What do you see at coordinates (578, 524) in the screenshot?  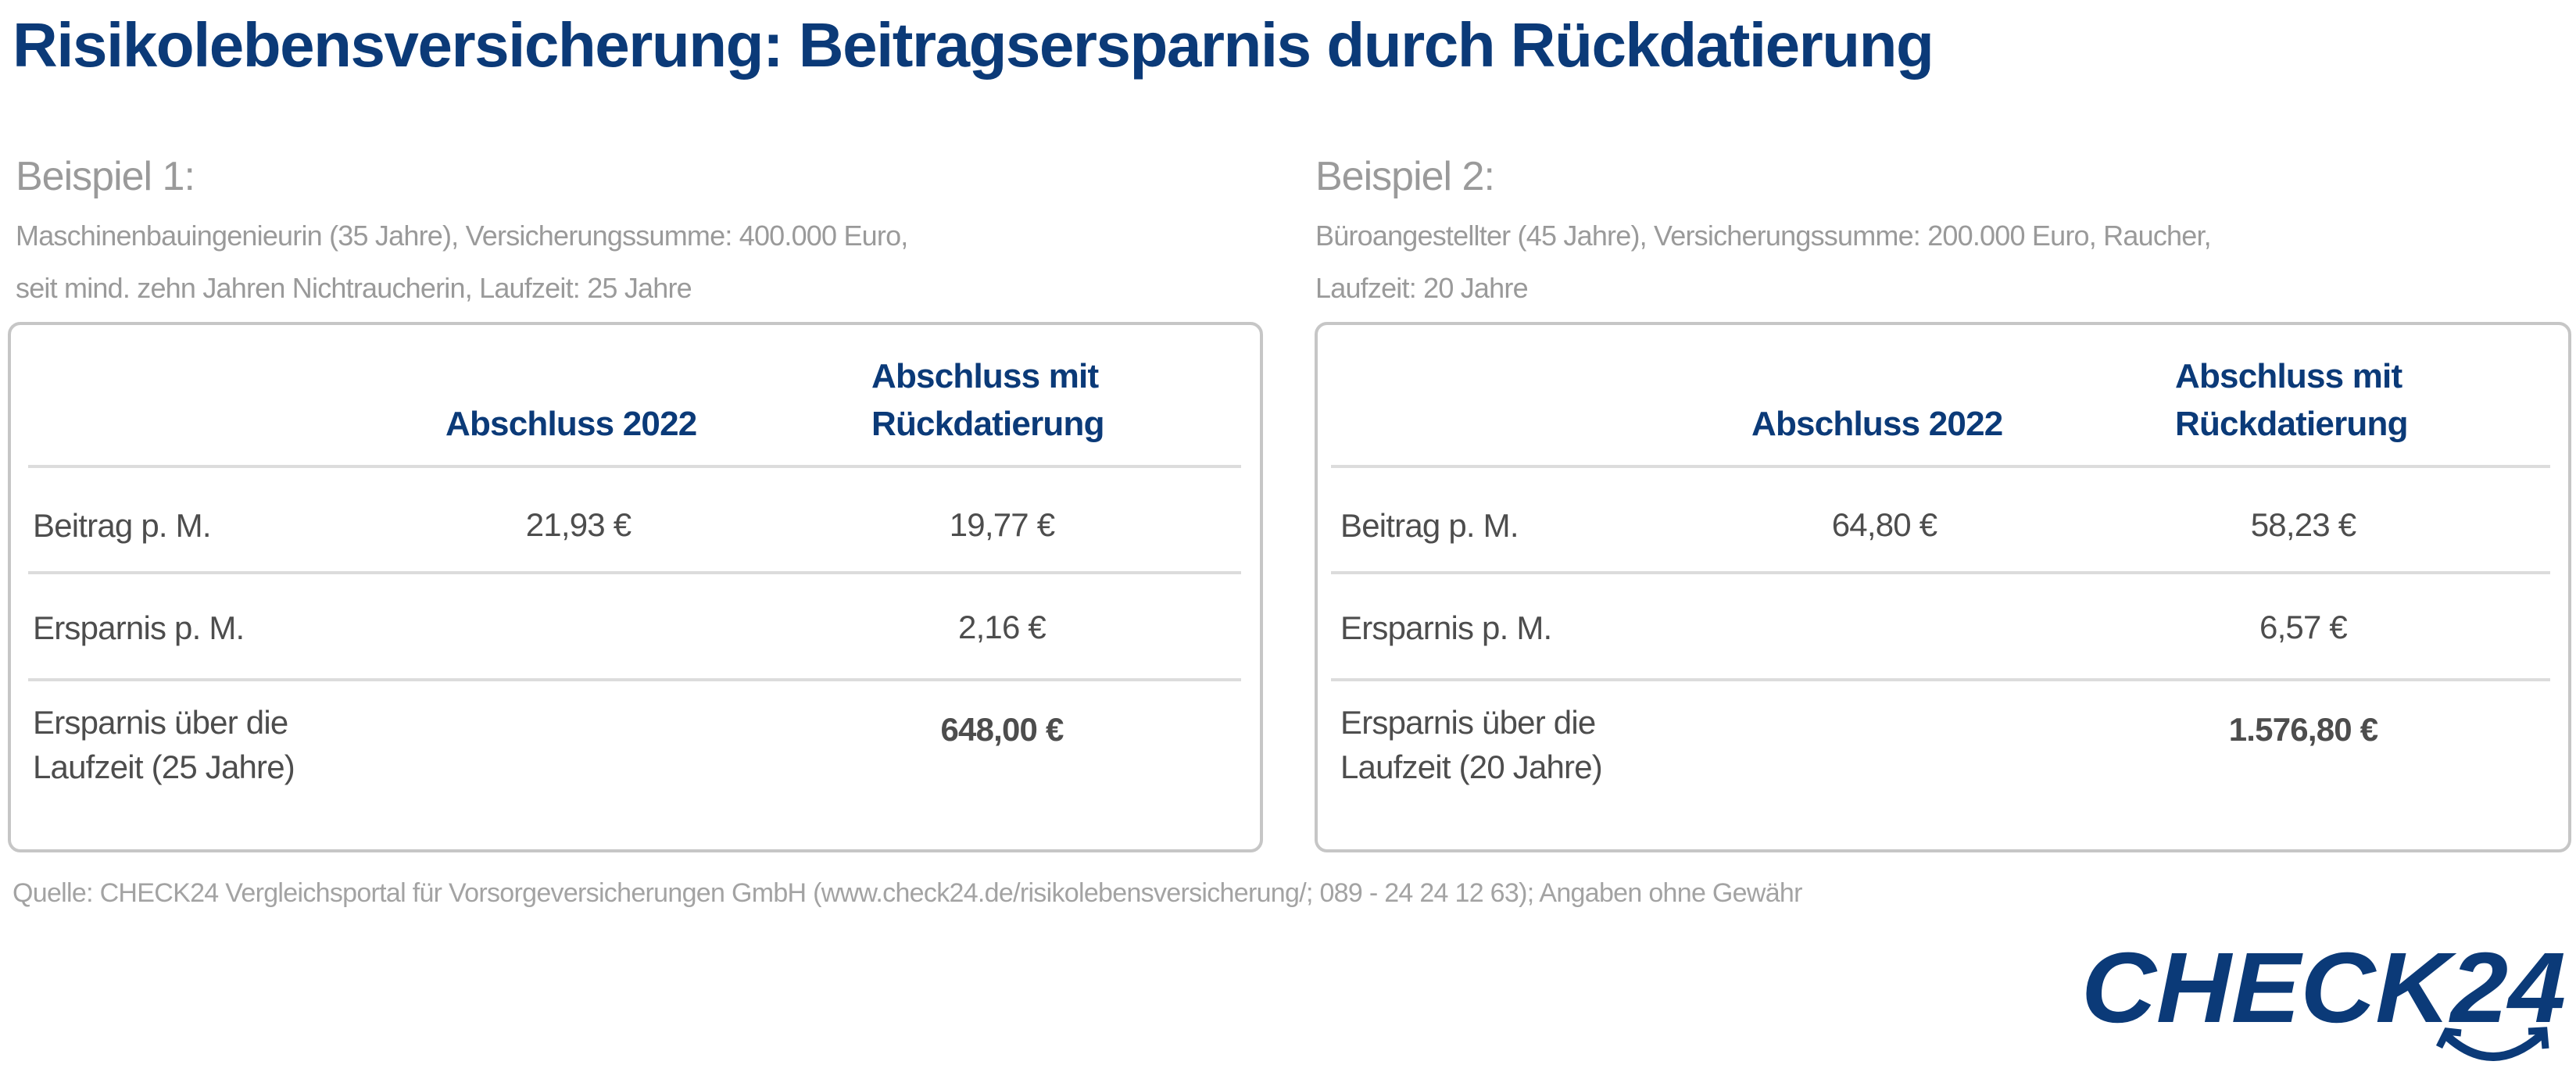 I see `cell-value: 21,93 €` at bounding box center [578, 524].